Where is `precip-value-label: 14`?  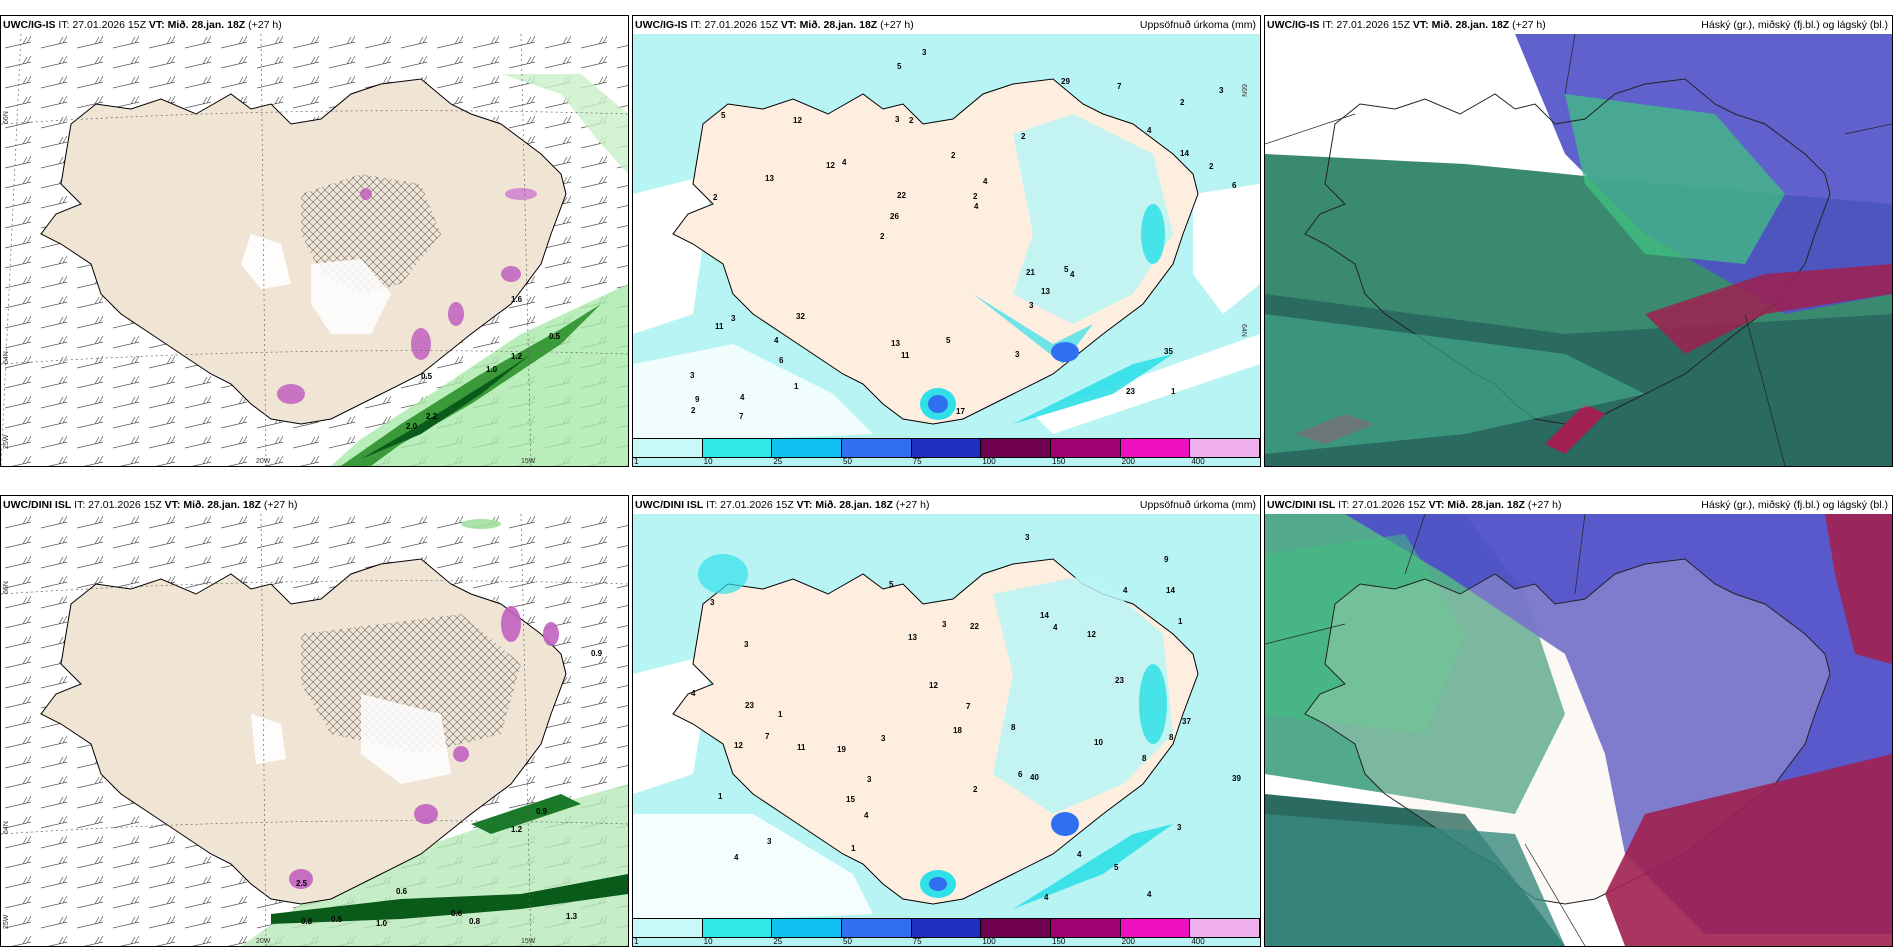 precip-value-label: 14 is located at coordinates (1184, 153).